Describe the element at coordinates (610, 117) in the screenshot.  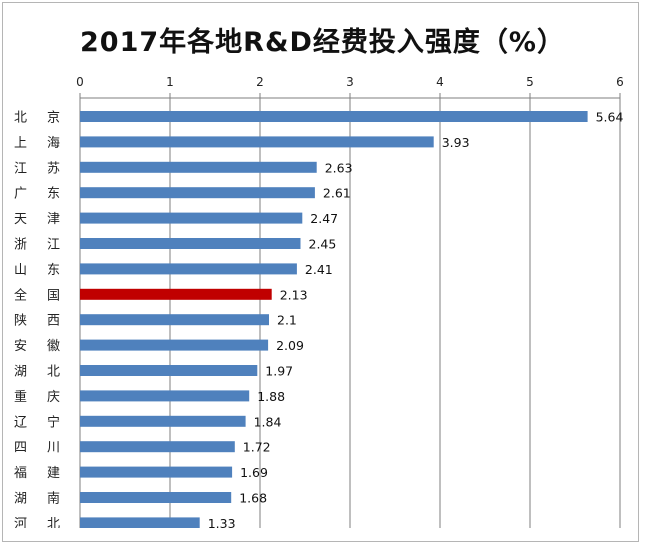
I see `bar-value-label: 5.64` at that location.